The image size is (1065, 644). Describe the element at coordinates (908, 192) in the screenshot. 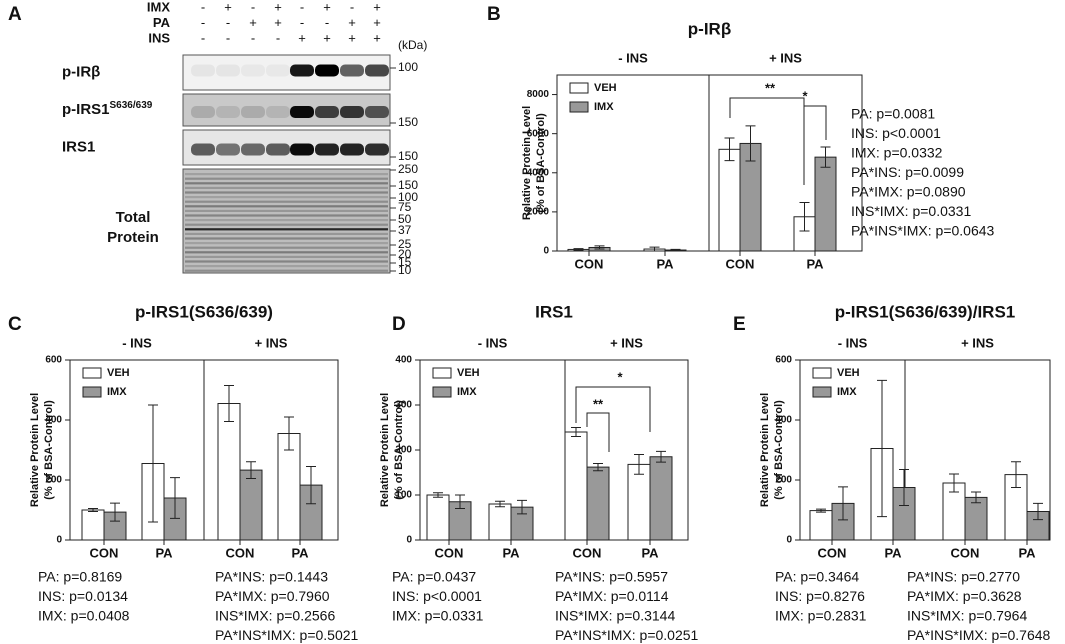

I see `stat-text: PA*IMX: p=0.0890` at that location.